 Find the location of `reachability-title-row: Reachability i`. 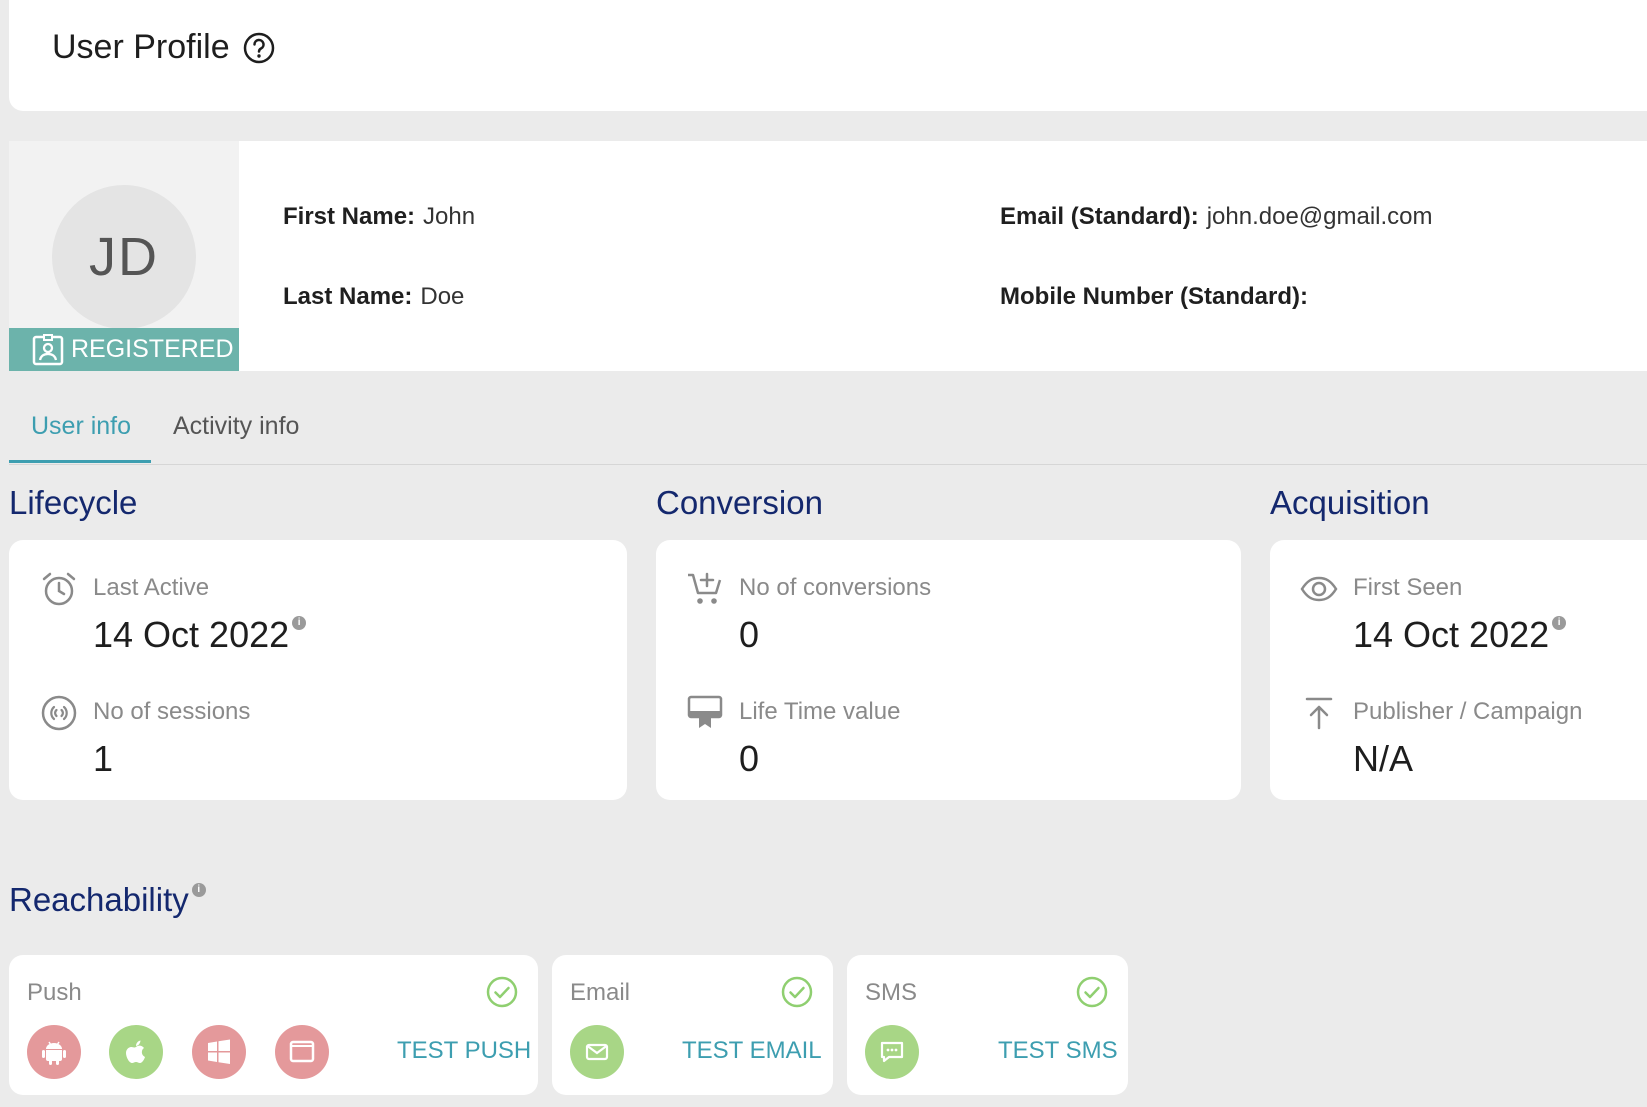

reachability-title-row: Reachability i is located at coordinates (107, 900).